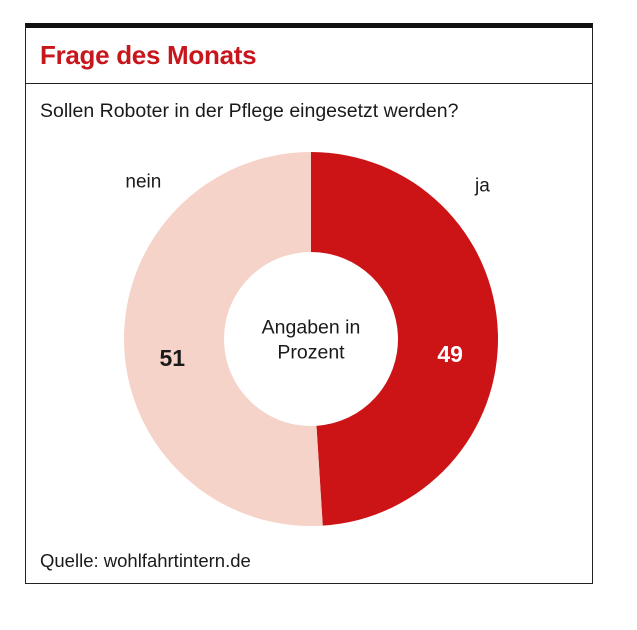  Describe the element at coordinates (143, 182) in the screenshot. I see `category-label-nein: nein` at that location.